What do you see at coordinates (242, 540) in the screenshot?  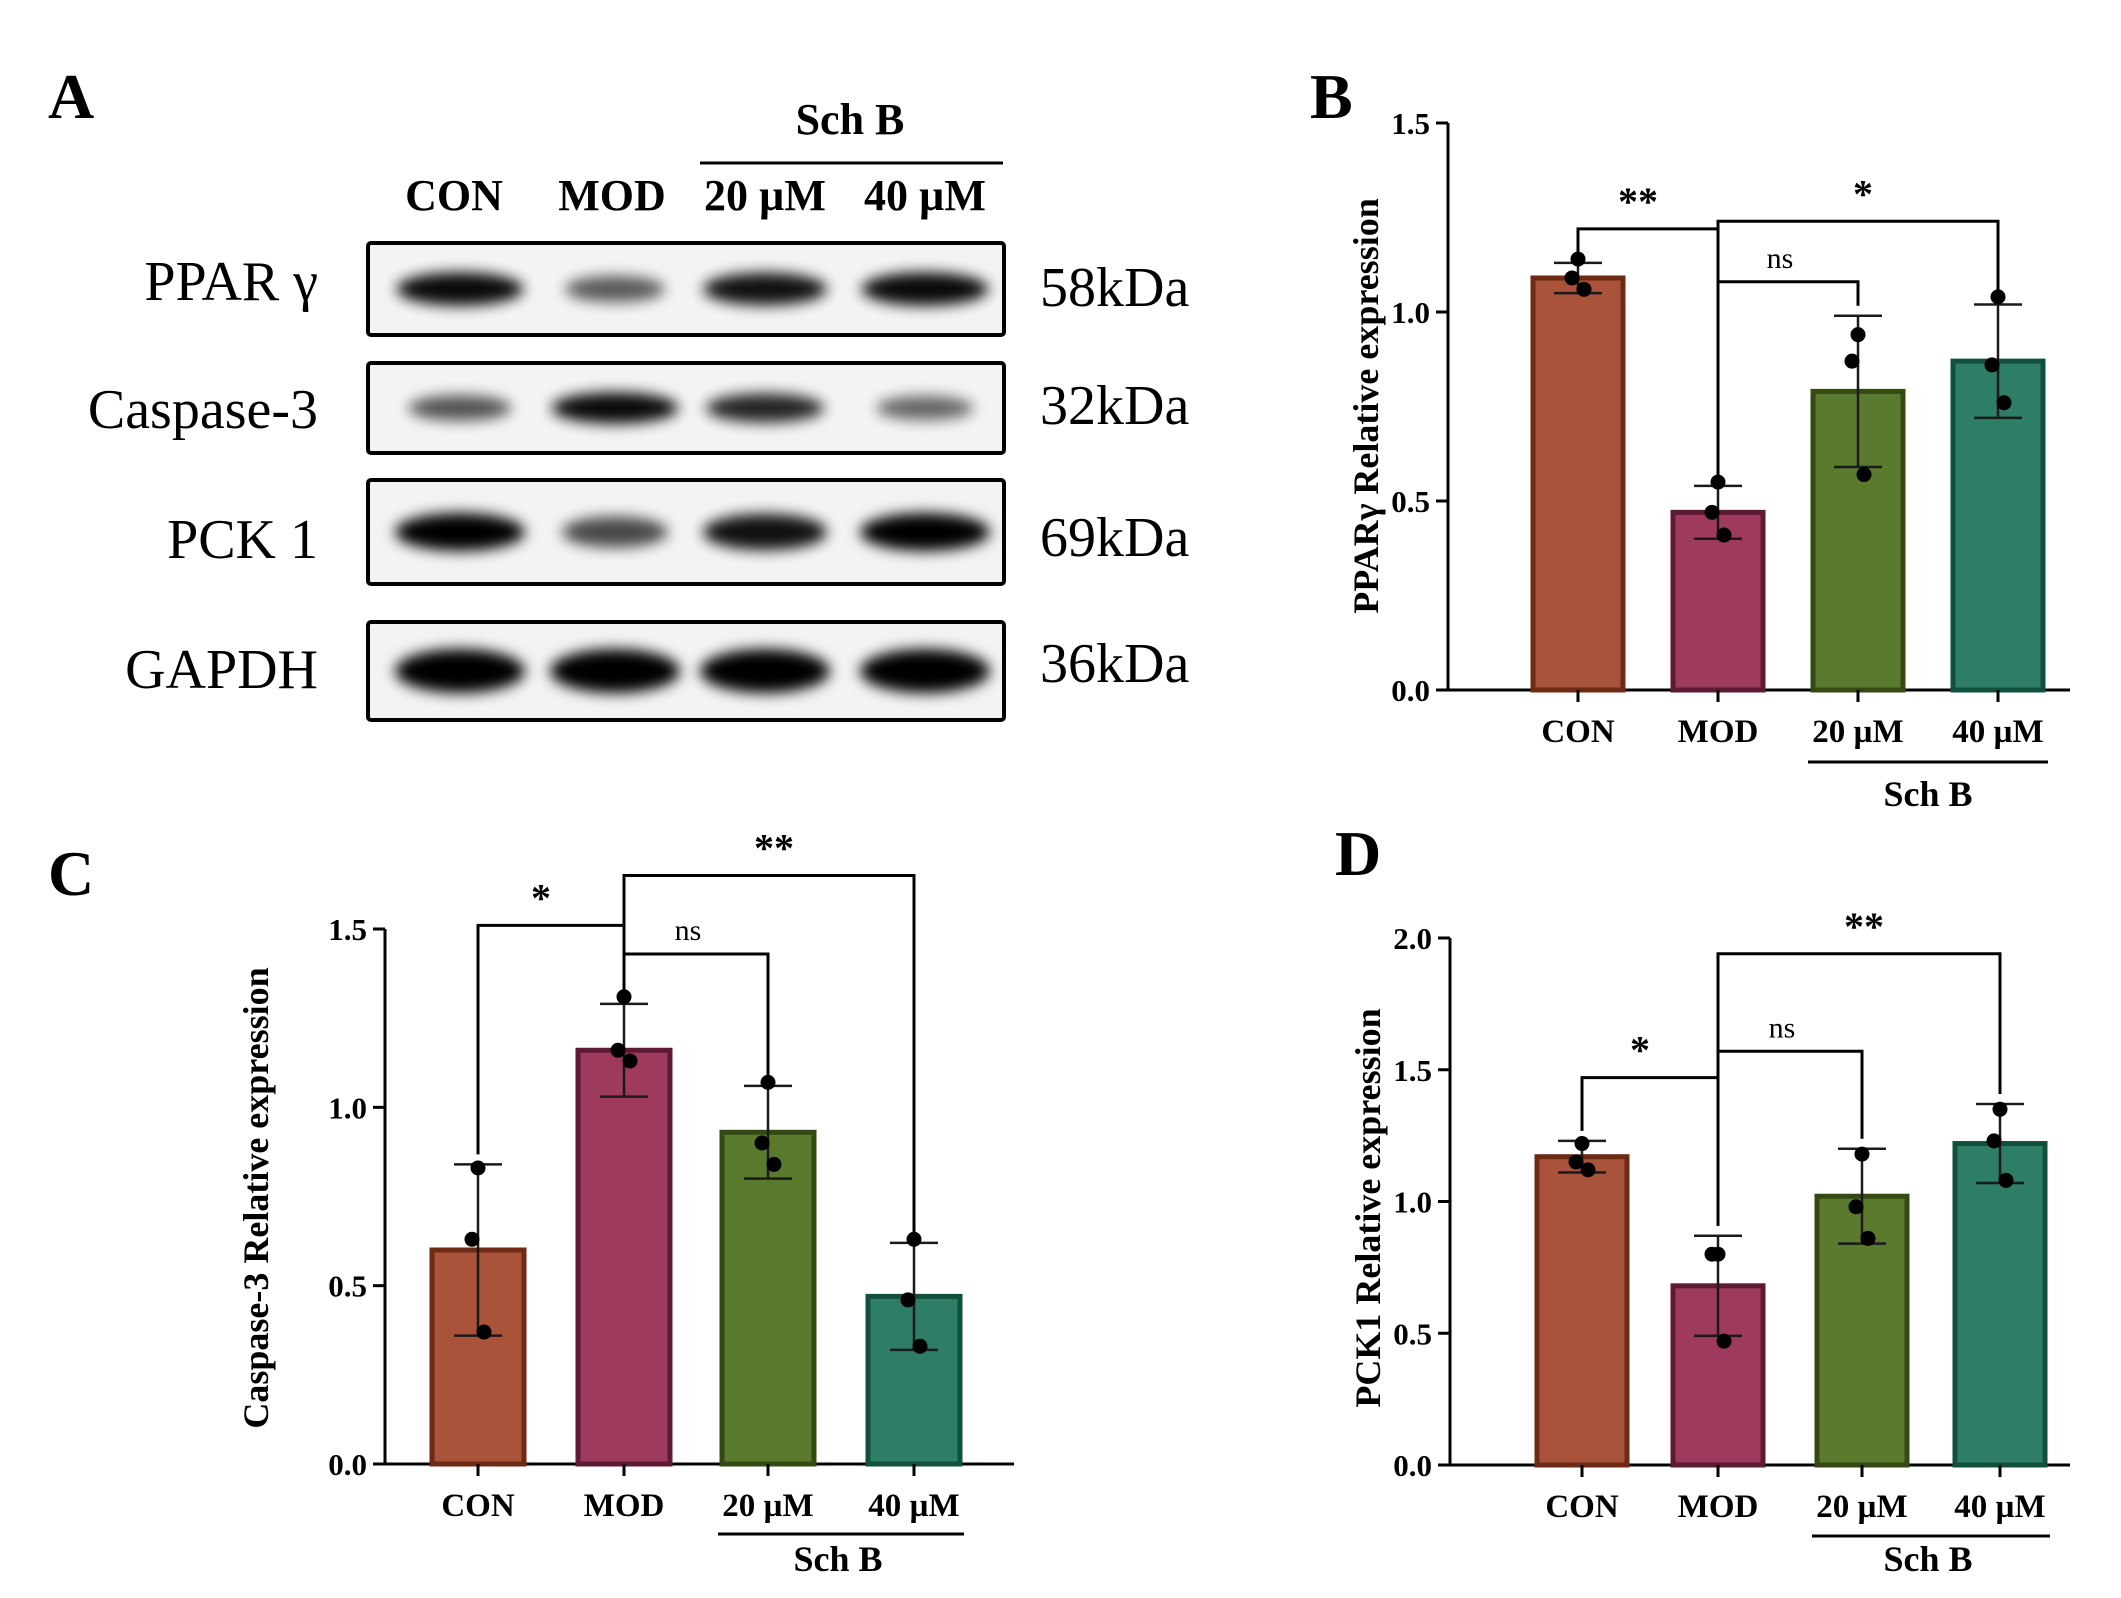 I see `protein-label-pck1: PCK 1` at bounding box center [242, 540].